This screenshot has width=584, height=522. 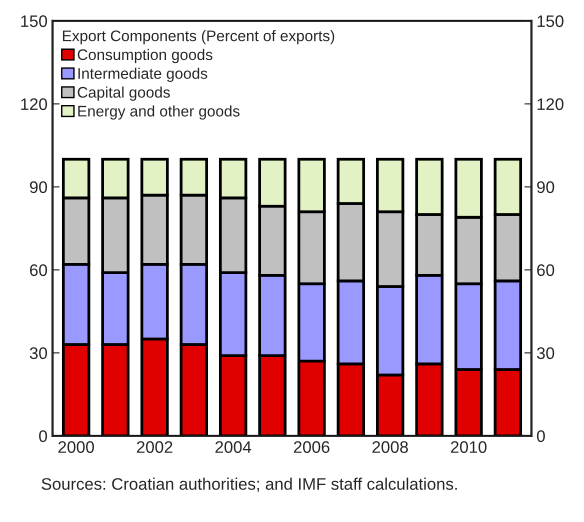 What do you see at coordinates (39, 353) in the screenshot?
I see `y-tick-label: 30` at bounding box center [39, 353].